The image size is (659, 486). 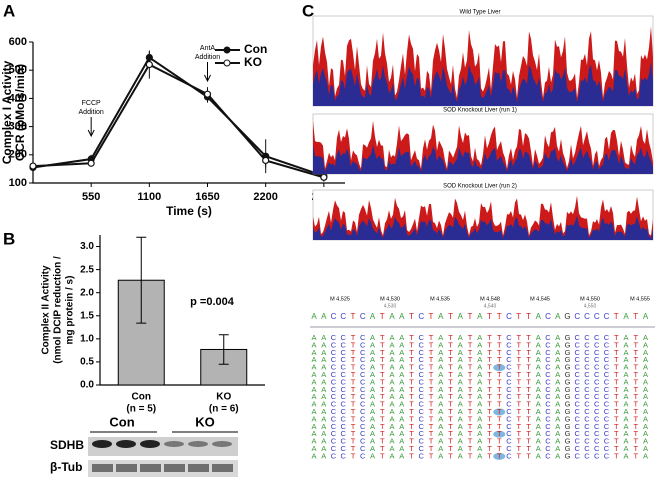 I want to click on annotation: FCCP, so click(x=91, y=103).